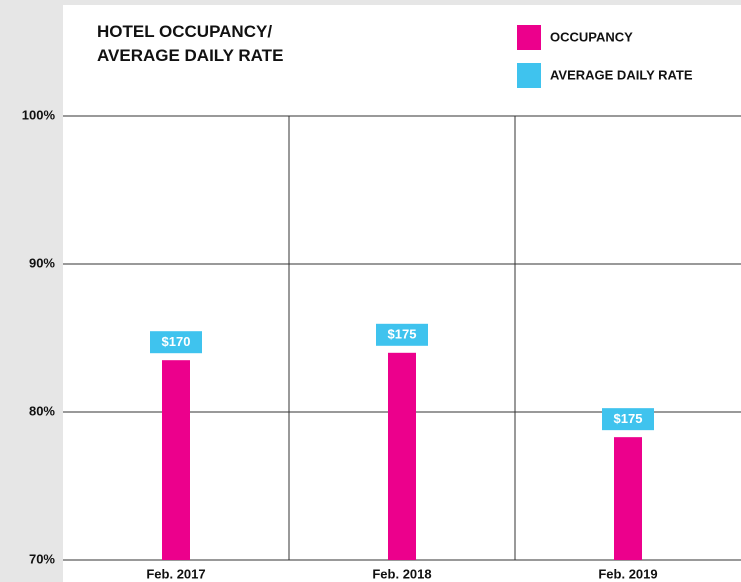 Image resolution: width=741 pixels, height=582 pixels. I want to click on y-tick-label: 90%, so click(42, 262).